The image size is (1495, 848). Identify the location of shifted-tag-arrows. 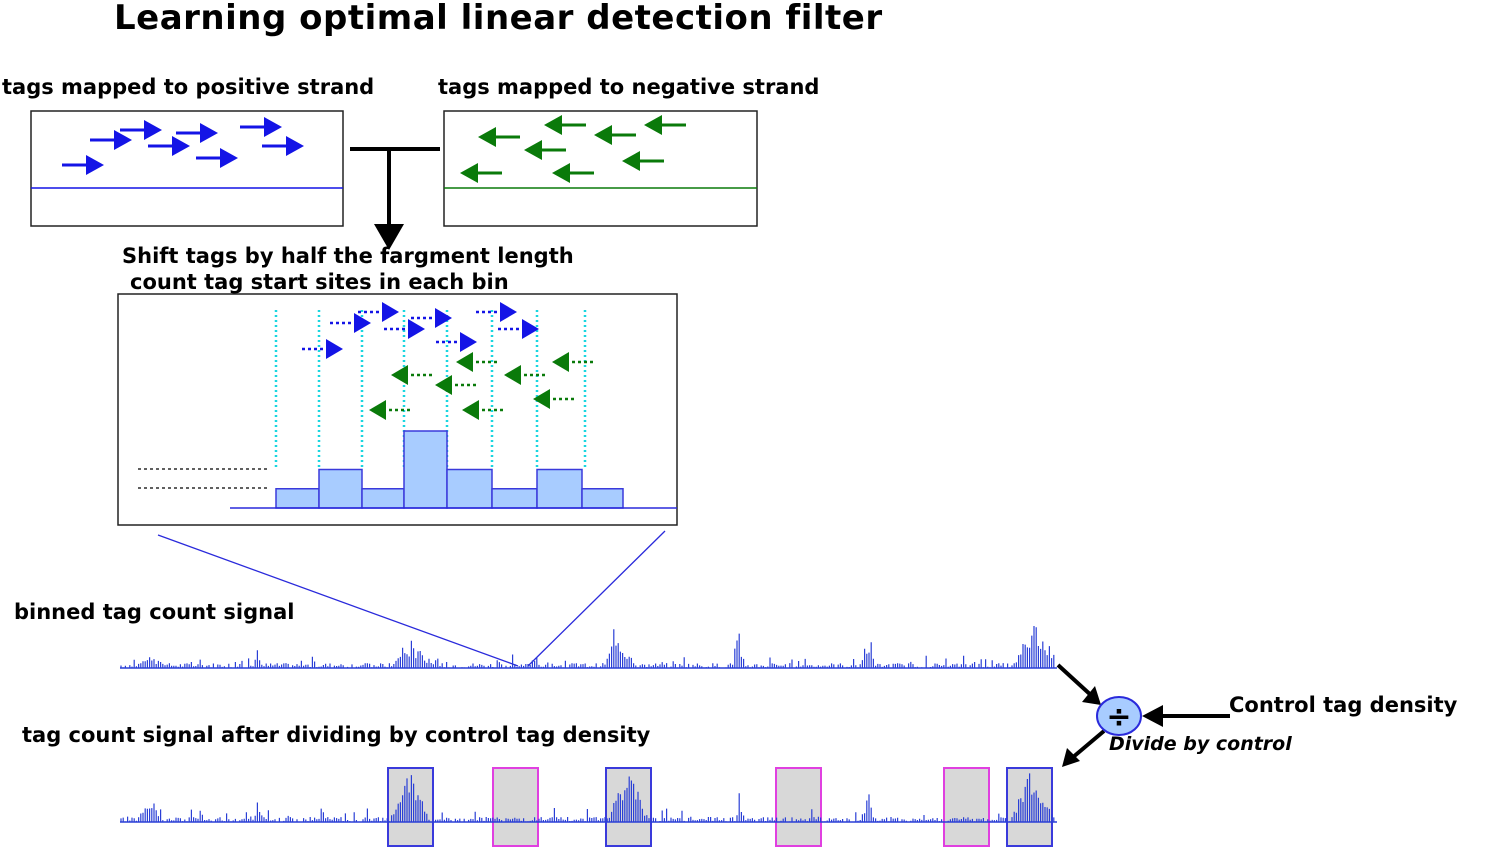
(447, 361).